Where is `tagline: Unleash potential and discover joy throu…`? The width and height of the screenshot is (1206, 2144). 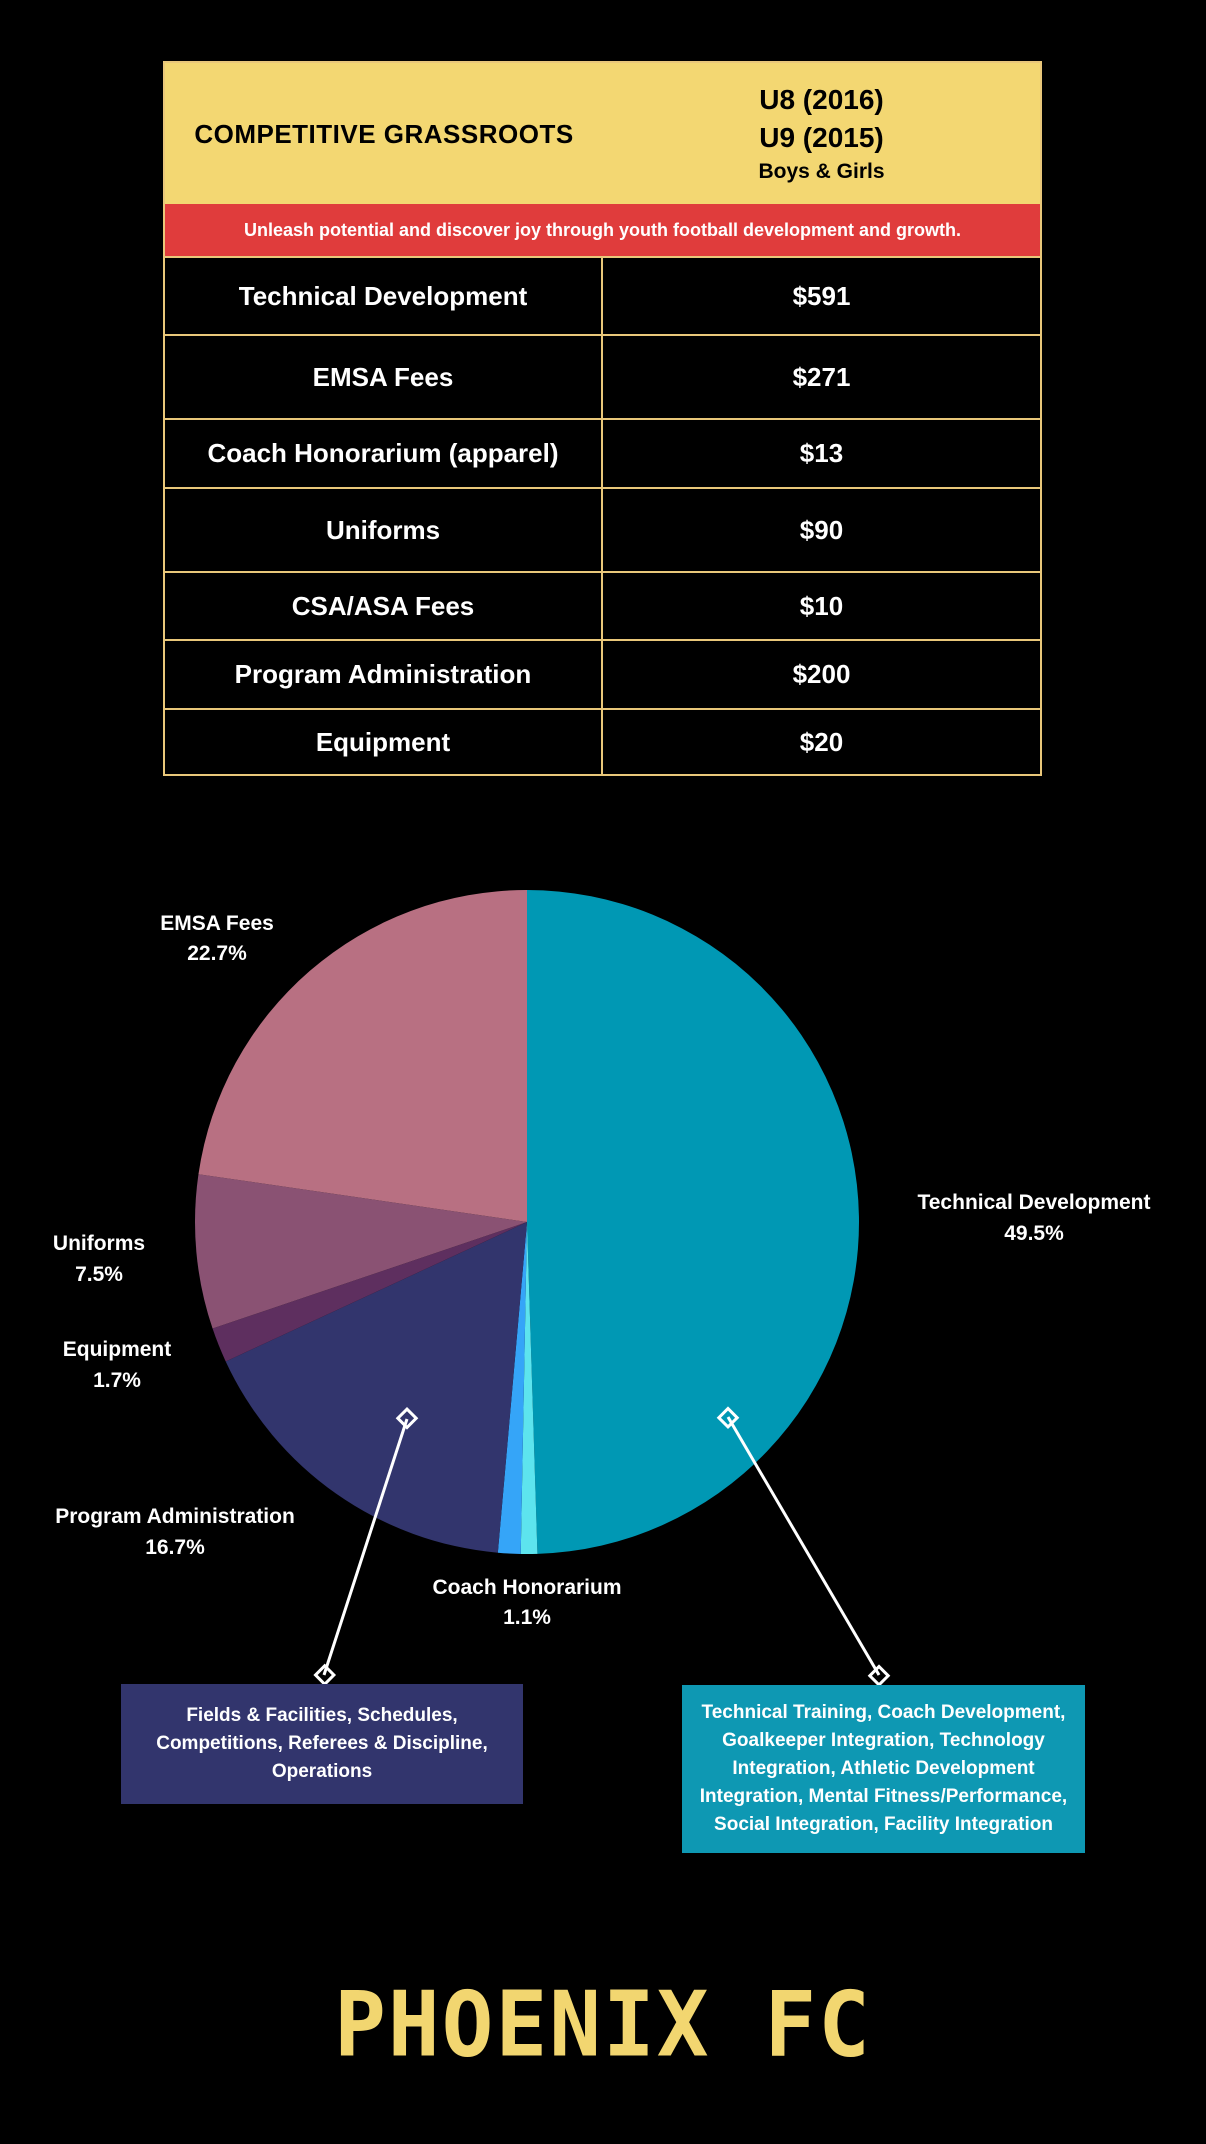
tagline: Unleash potential and discover joy throu… is located at coordinates (602, 231).